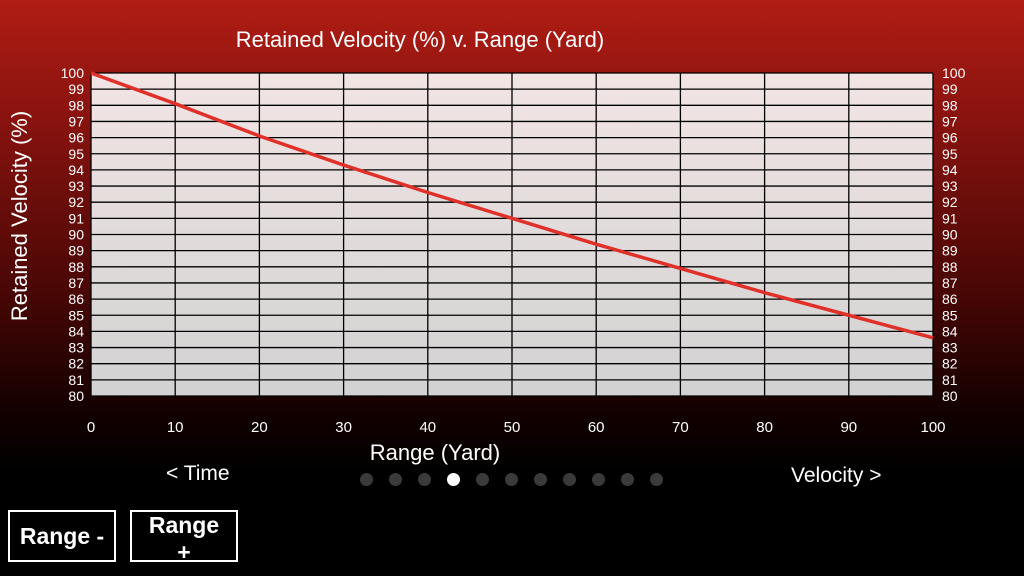  I want to click on x-tick-50: 50, so click(512, 427).